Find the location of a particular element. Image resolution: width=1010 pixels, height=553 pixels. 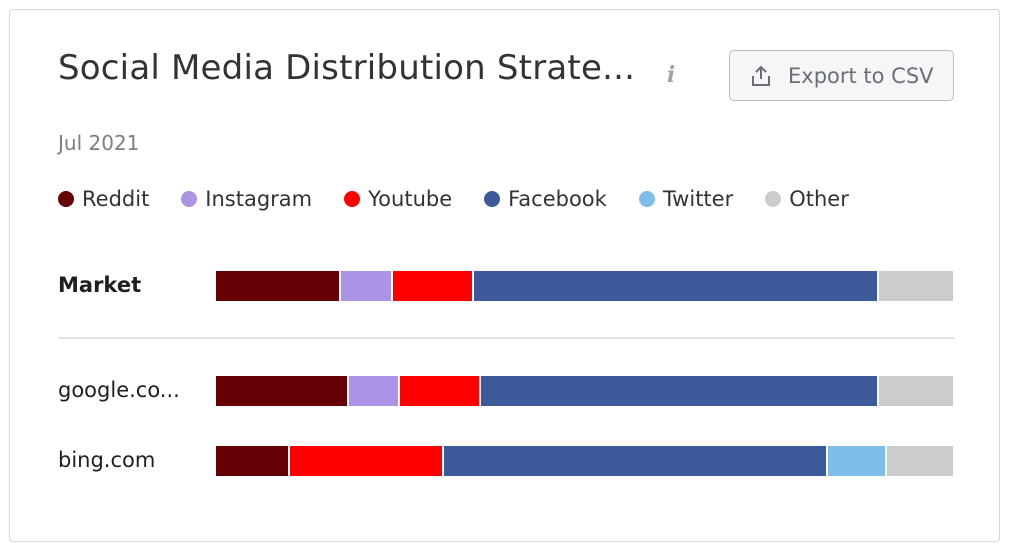

legend-item-twitter: Twitter is located at coordinates (686, 199).